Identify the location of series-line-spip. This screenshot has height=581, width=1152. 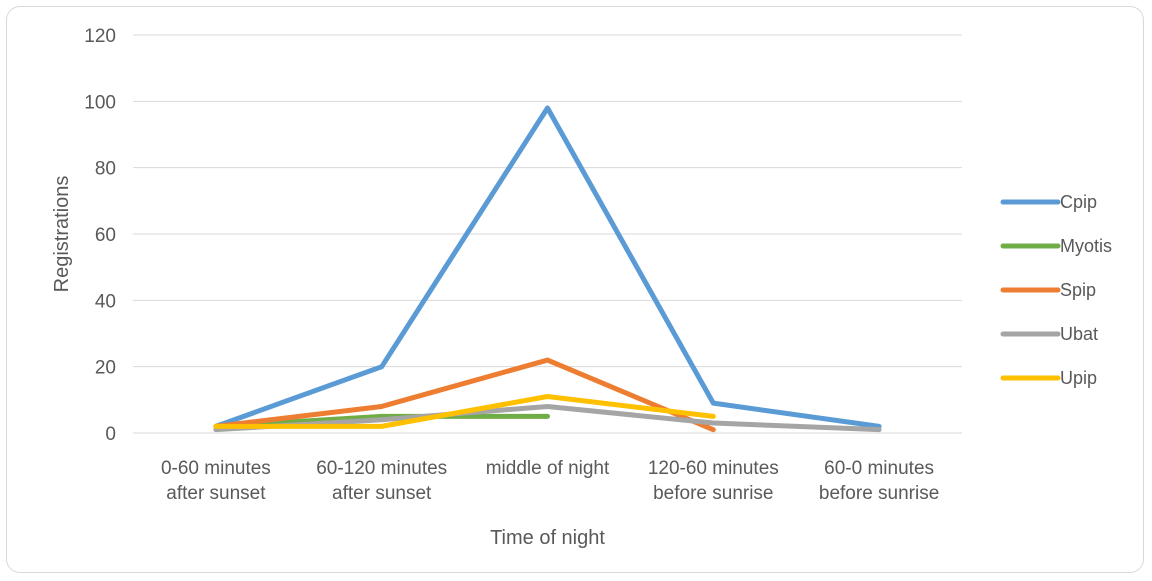
(464, 395).